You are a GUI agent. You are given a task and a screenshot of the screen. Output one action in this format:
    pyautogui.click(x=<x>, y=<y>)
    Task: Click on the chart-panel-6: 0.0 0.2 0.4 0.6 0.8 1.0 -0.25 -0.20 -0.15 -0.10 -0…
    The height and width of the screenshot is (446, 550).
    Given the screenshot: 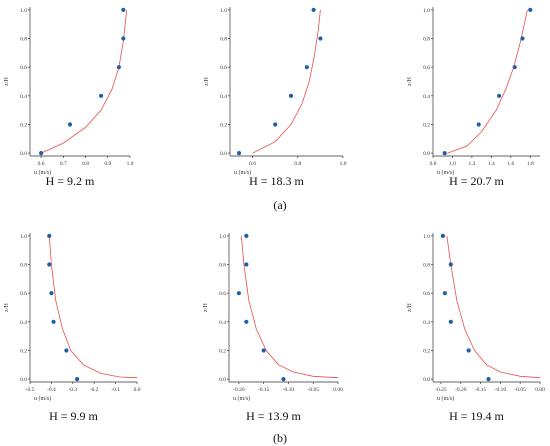 What is the action you would take?
    pyautogui.click(x=476, y=328)
    